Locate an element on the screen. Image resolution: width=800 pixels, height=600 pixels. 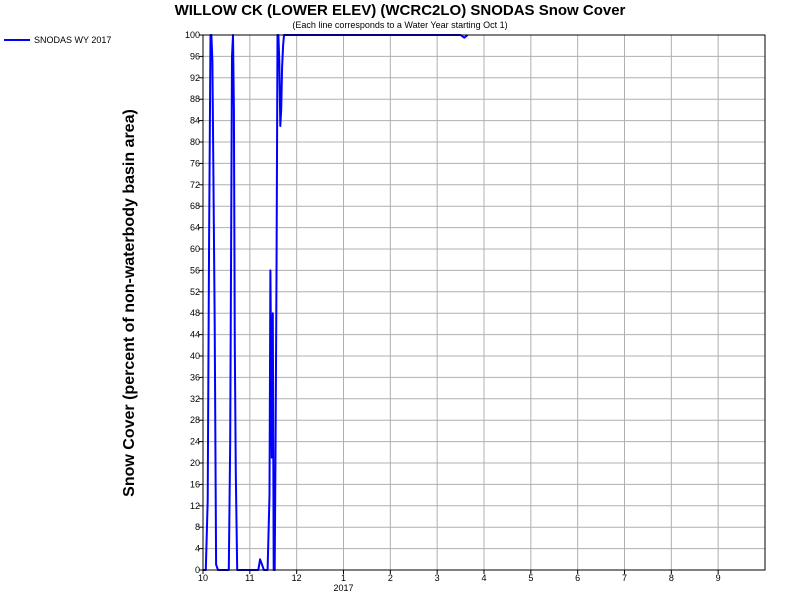
y-tick-label: 64 is located at coordinates (195, 228).